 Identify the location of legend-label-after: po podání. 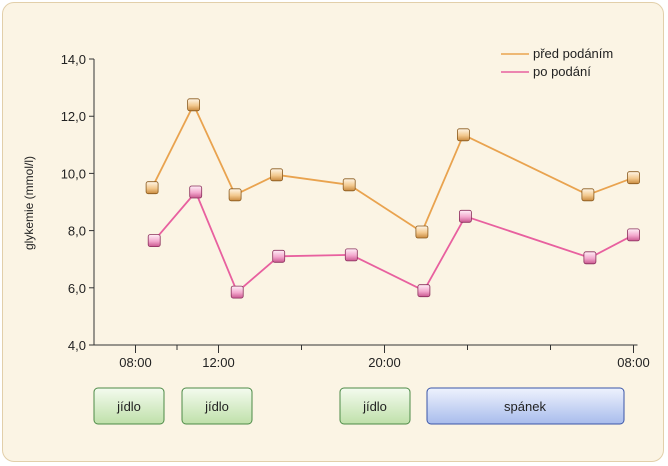
(562, 71).